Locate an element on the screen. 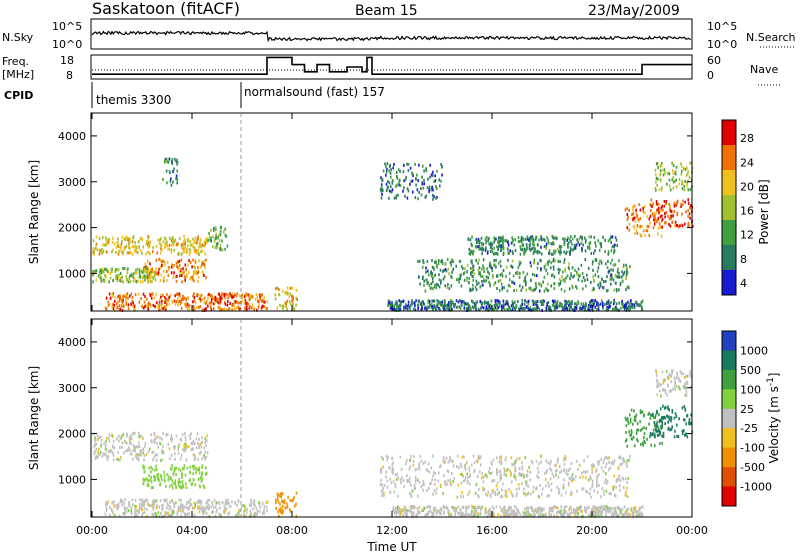 Image resolution: width=800 pixels, height=554 pixels. noise-panel: N.Sky 10^5 10^0 10^5 10^0 N.Search is located at coordinates (399, 34).